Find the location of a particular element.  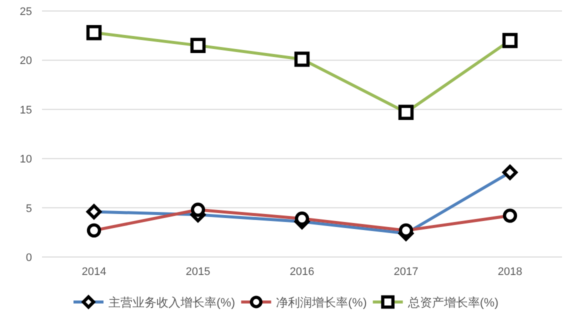

y-tick-label: 15 is located at coordinates (26, 110).